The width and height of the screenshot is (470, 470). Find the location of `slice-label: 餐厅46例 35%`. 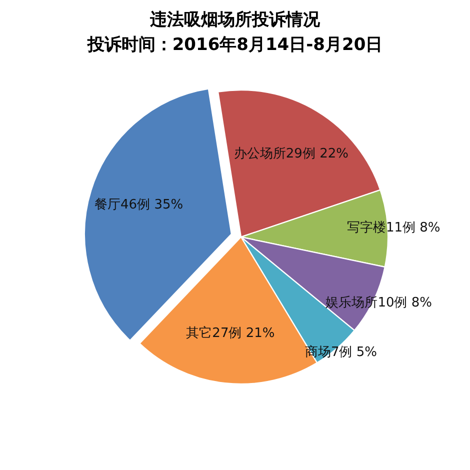

slice-label: 餐厅46例 35% is located at coordinates (139, 205).